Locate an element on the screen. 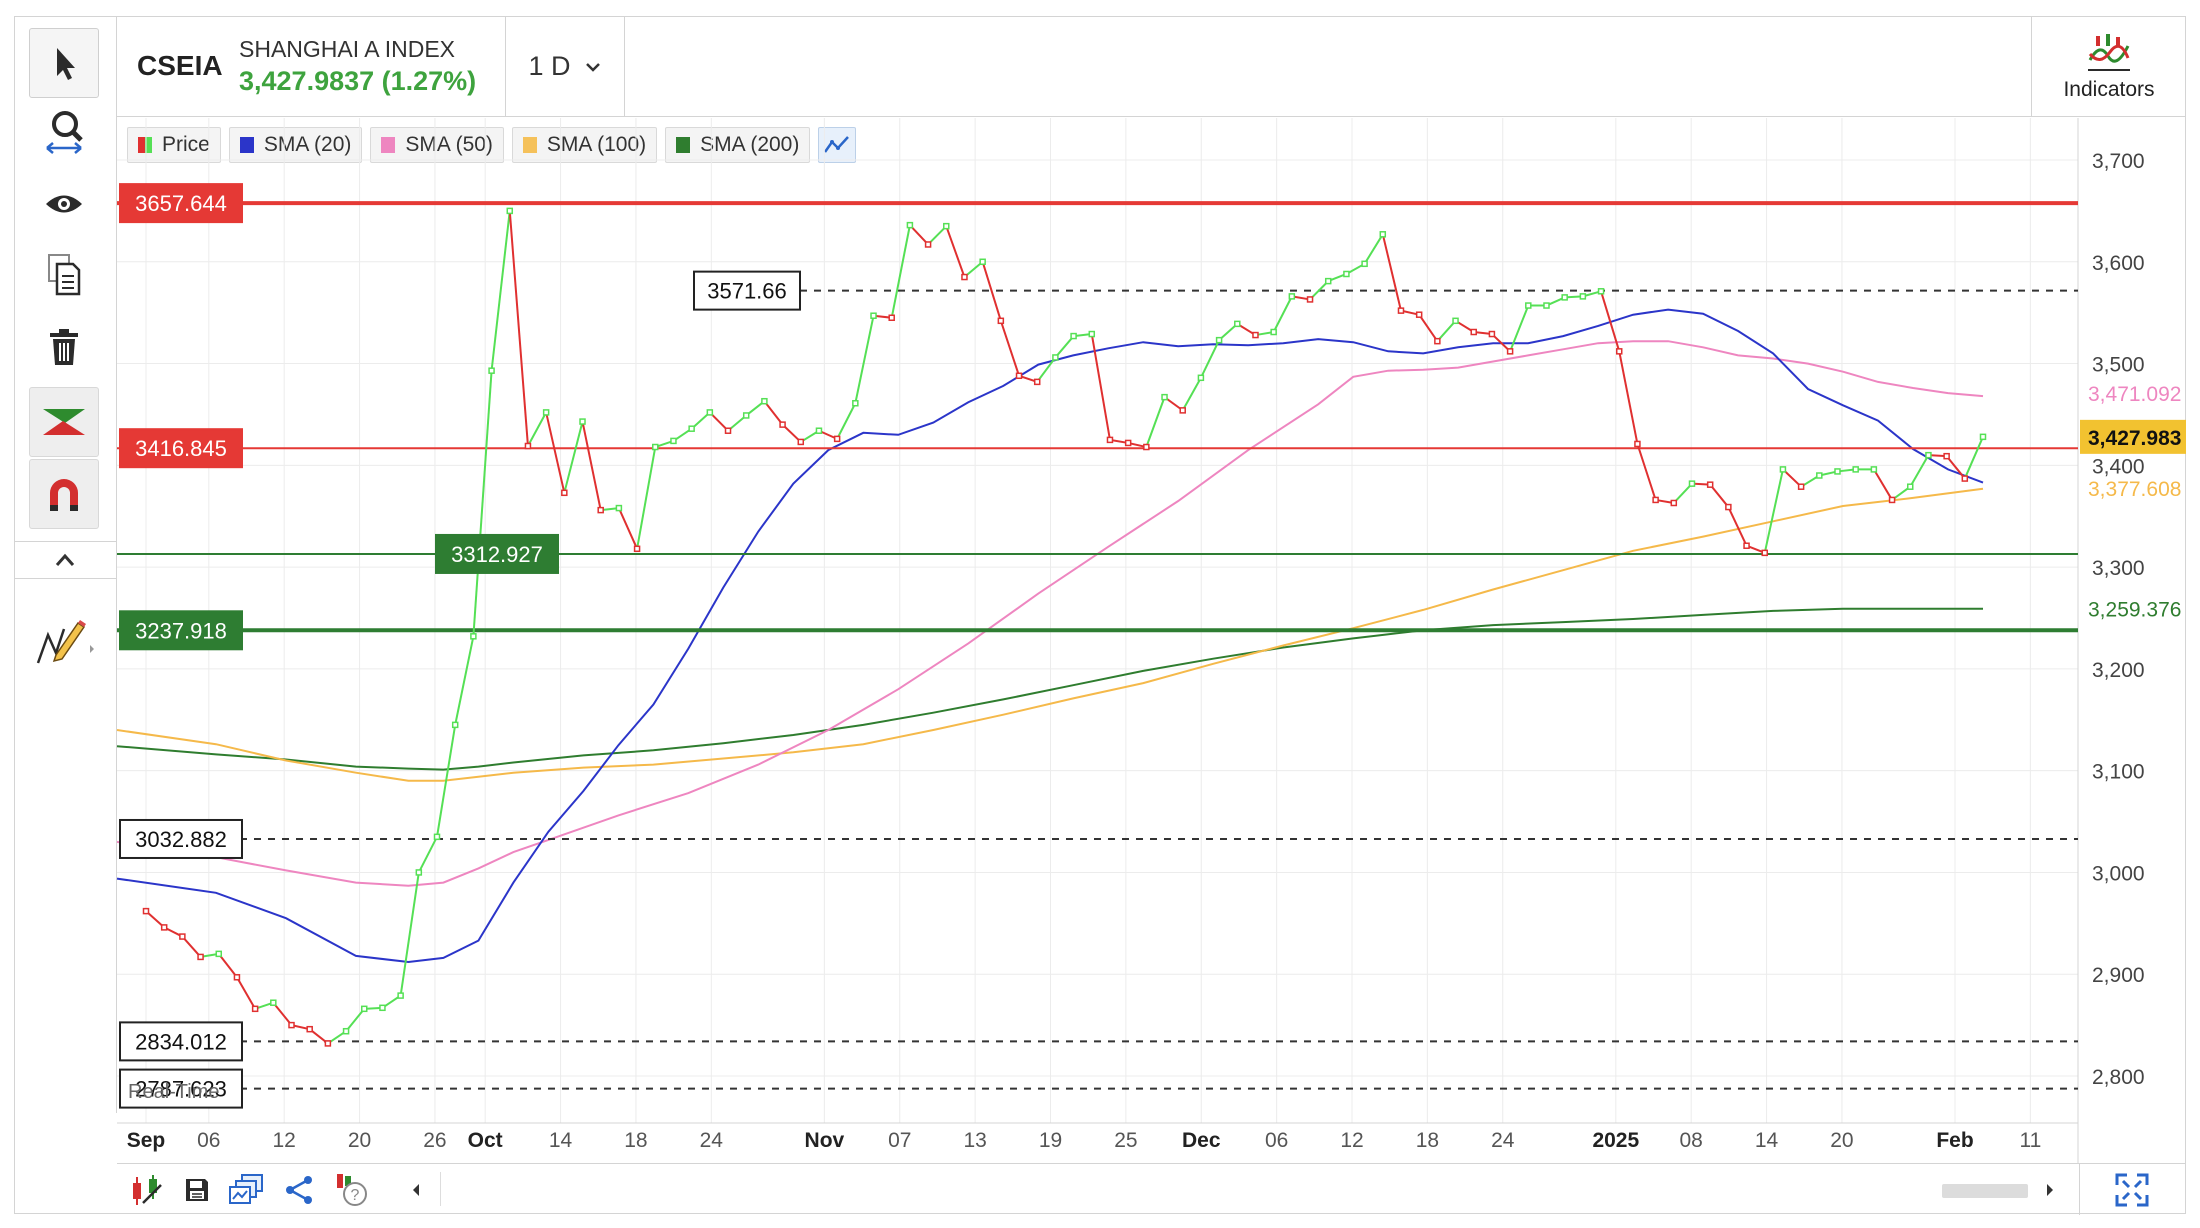  collapse-toolbar-button is located at coordinates (65, 560).